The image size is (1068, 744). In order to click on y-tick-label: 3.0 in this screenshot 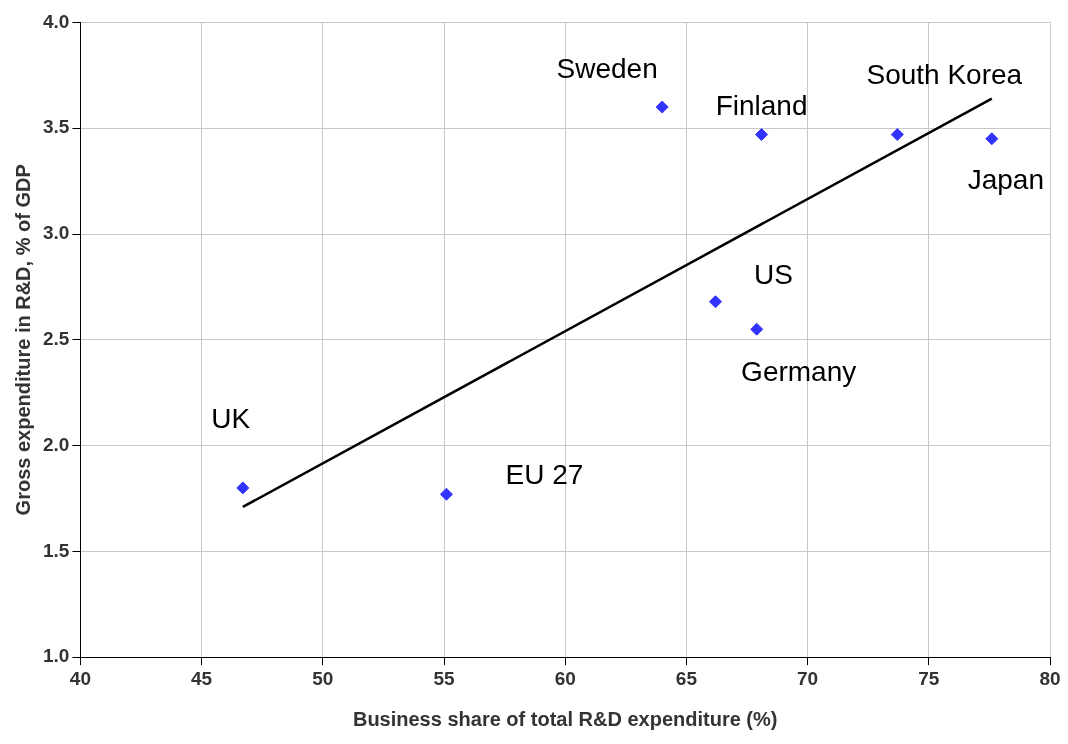, I will do `click(56, 233)`.